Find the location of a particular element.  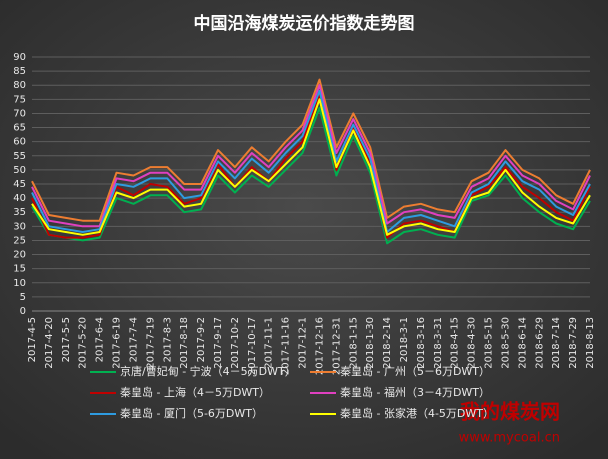

x-tick-label: 2018-4-30 is located at coordinates (472, 343).